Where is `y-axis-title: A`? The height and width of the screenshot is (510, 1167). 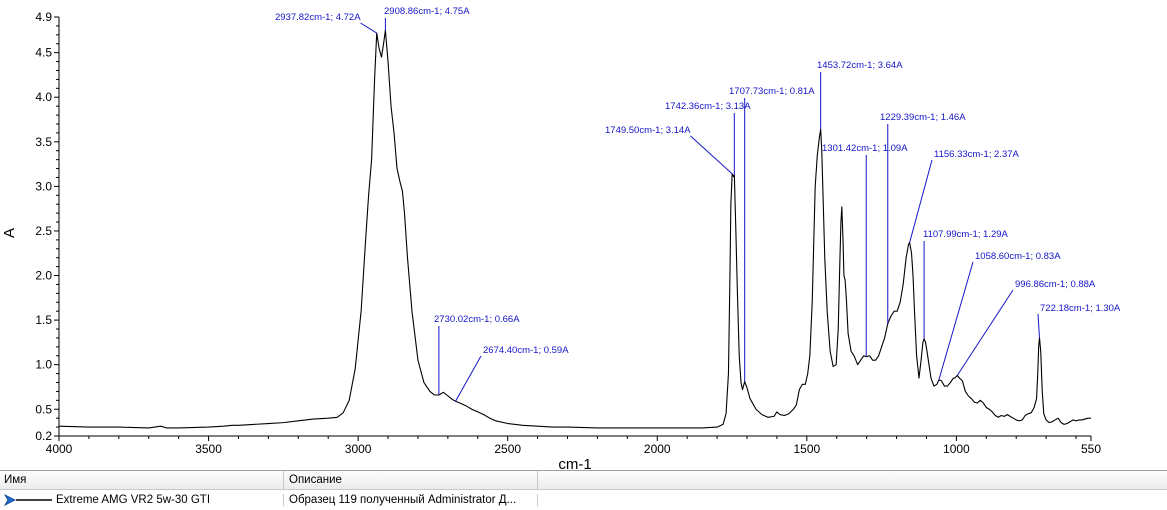 y-axis-title: A is located at coordinates (9, 233).